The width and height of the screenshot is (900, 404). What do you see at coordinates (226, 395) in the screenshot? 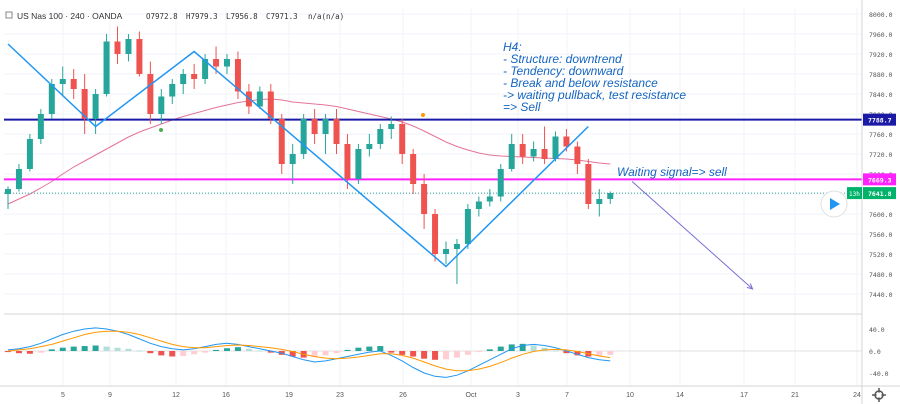
I see `time-tick-label: 16` at bounding box center [226, 395].